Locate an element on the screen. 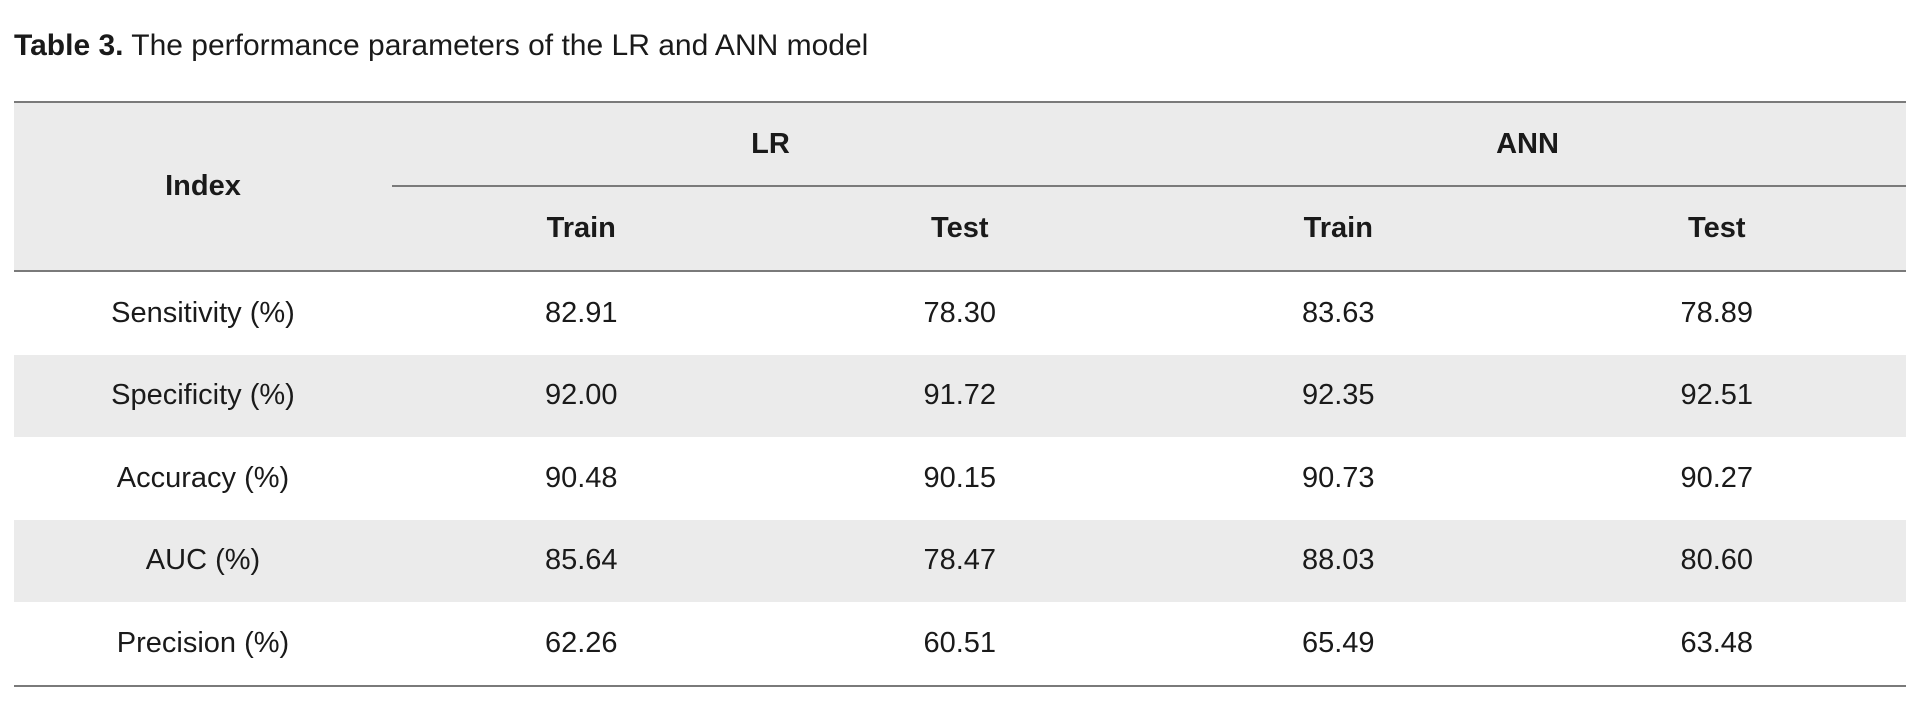 The image size is (1919, 704). subheader-ann-test: Test is located at coordinates (1717, 229).